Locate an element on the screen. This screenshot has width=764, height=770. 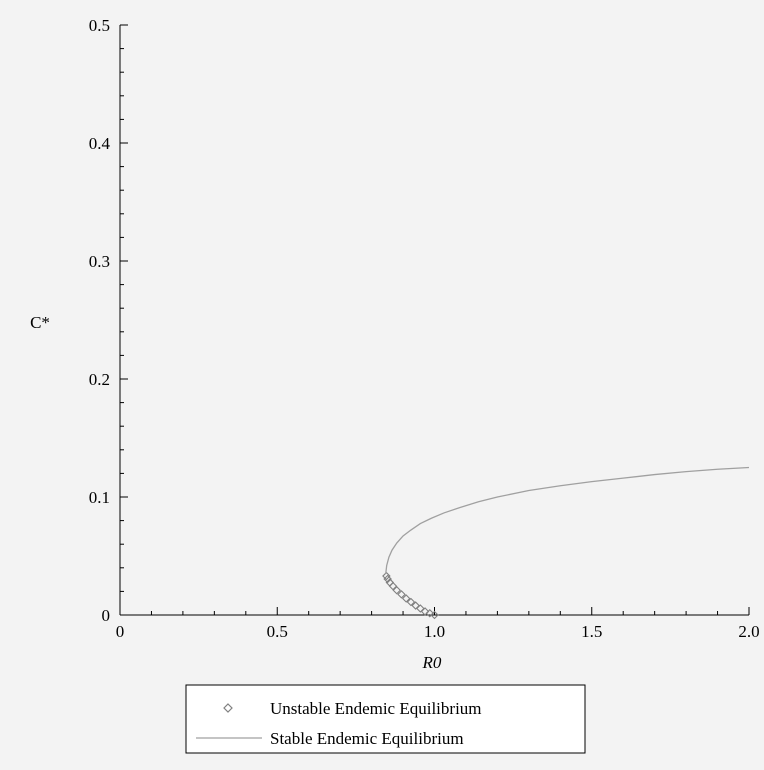
legend-box is located at coordinates (385, 719).